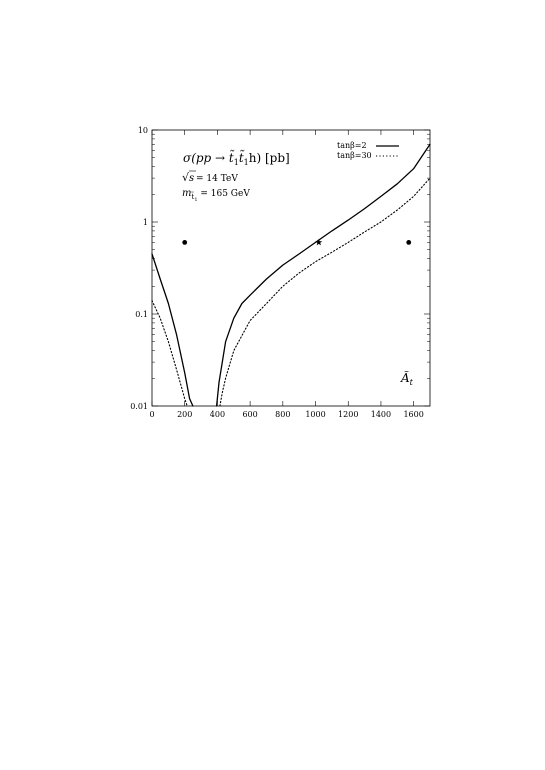  I want to click on legend-label-tanb30: tanβ=30, so click(354, 155).